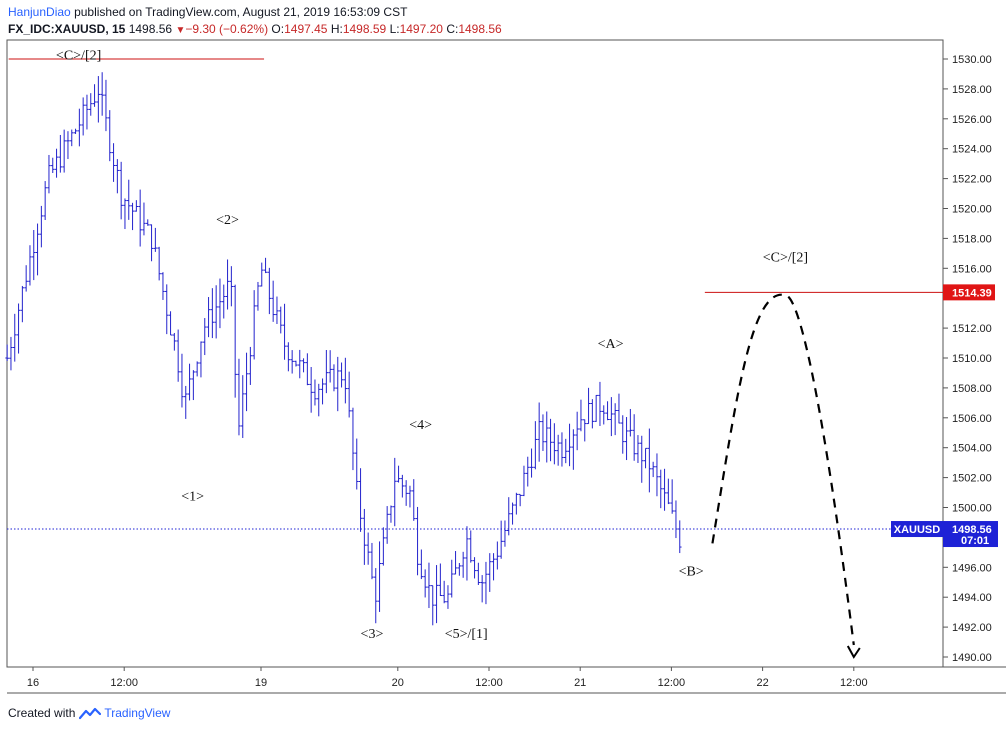 The width and height of the screenshot is (1006, 731). What do you see at coordinates (336, 29) in the screenshot?
I see `high-label: H:` at bounding box center [336, 29].